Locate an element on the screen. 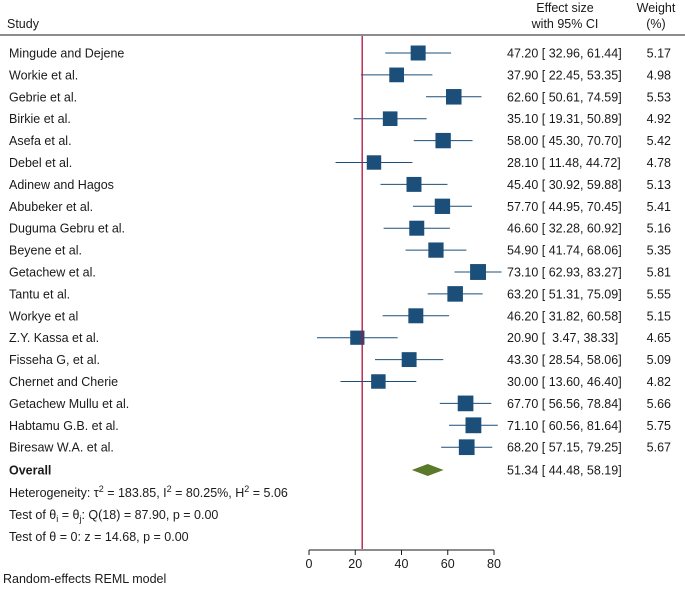 This screenshot has height=589, width=685. weight-value: 4.65 is located at coordinates (659, 338).